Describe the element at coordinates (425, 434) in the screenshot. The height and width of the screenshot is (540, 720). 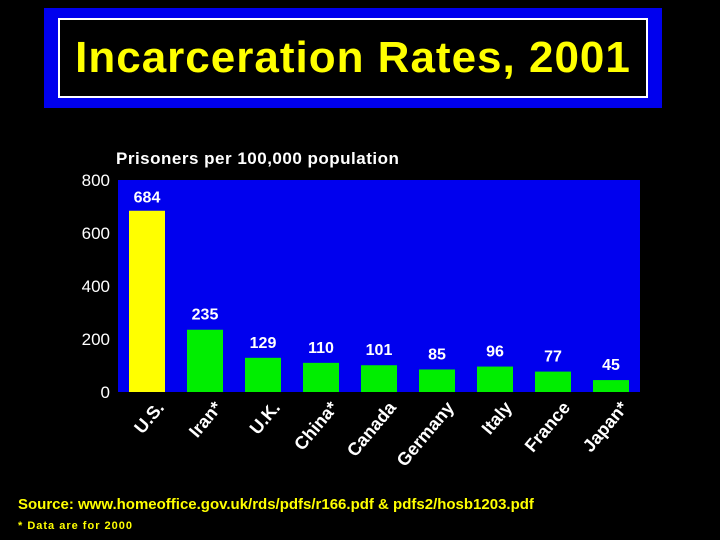
I see `x-tick-label: Germany` at that location.